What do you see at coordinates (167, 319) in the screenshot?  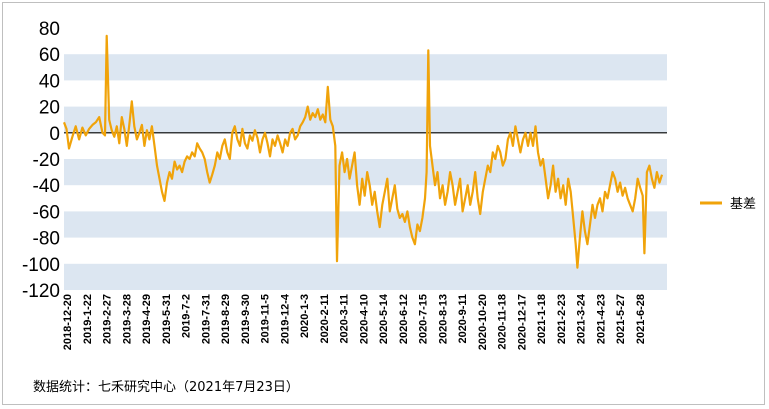 I see `x-tick-label: 2019-5-31` at bounding box center [167, 319].